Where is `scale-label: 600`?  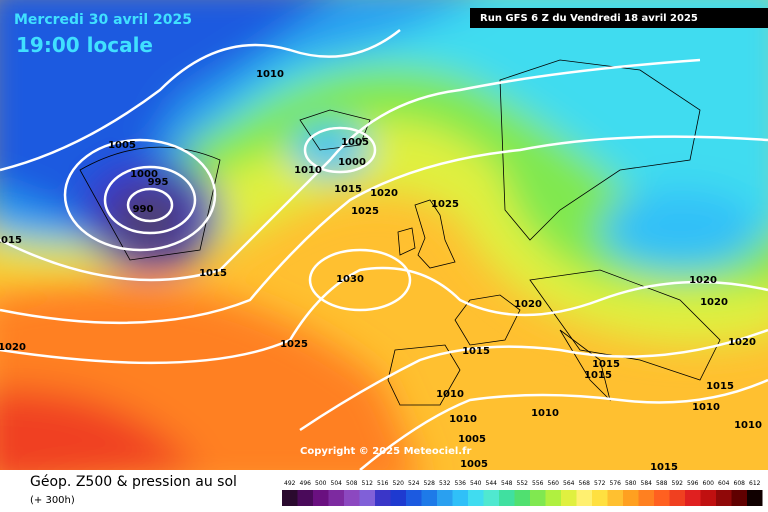
scale-label: 600 is located at coordinates (709, 483).